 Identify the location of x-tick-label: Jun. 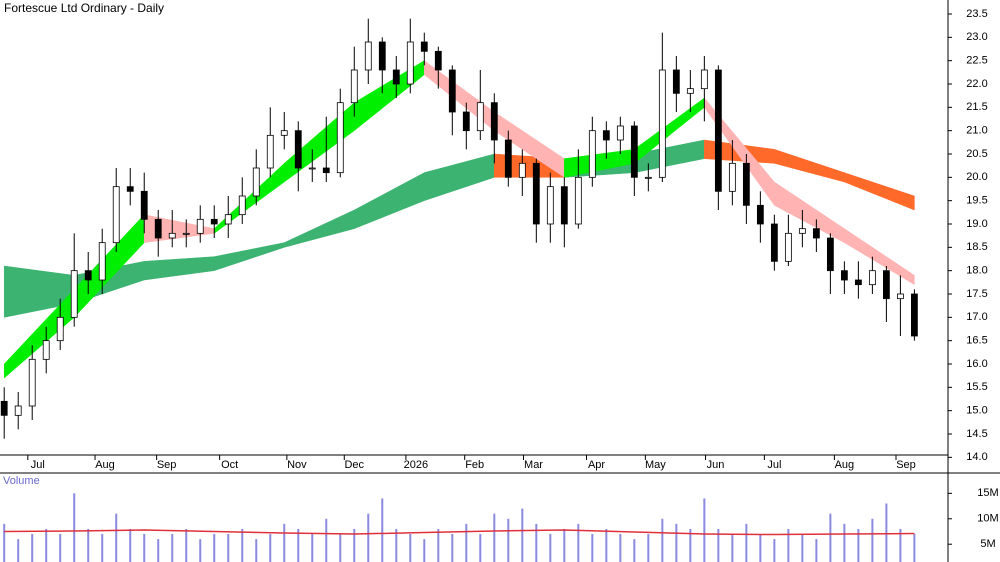
(716, 465).